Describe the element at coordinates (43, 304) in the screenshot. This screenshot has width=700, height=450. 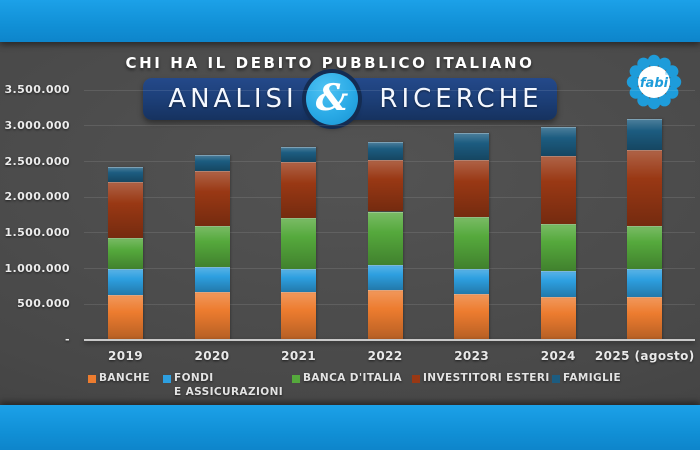
I see `y-axis-label: 500.000` at that location.